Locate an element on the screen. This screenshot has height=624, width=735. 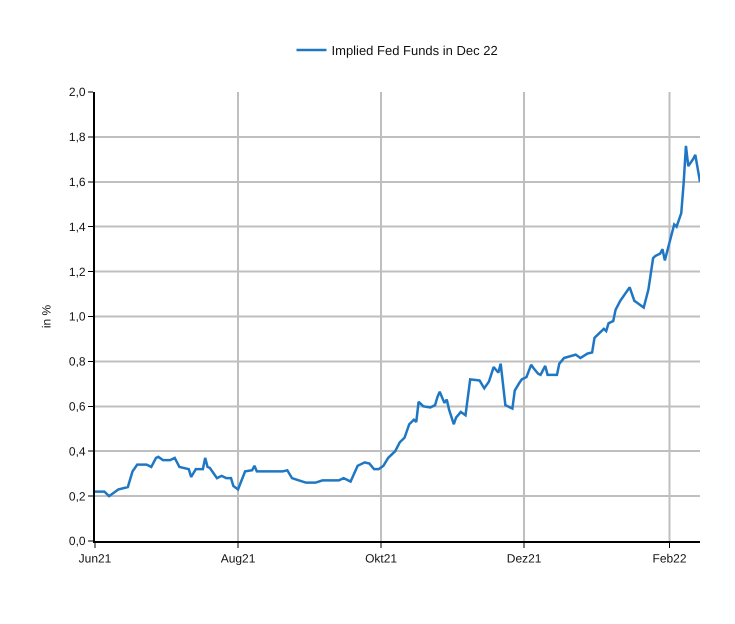
x-tick-label: Jun21 is located at coordinates (95, 558).